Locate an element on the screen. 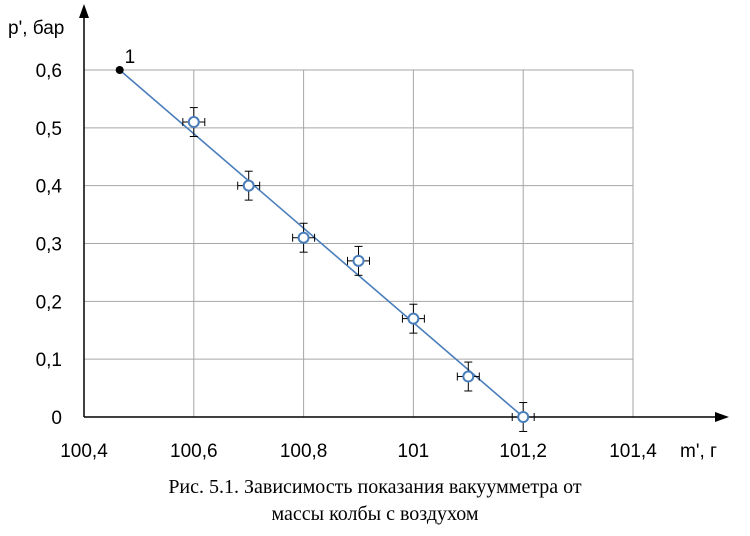  y-tick-label: 0,3 is located at coordinates (49, 245).